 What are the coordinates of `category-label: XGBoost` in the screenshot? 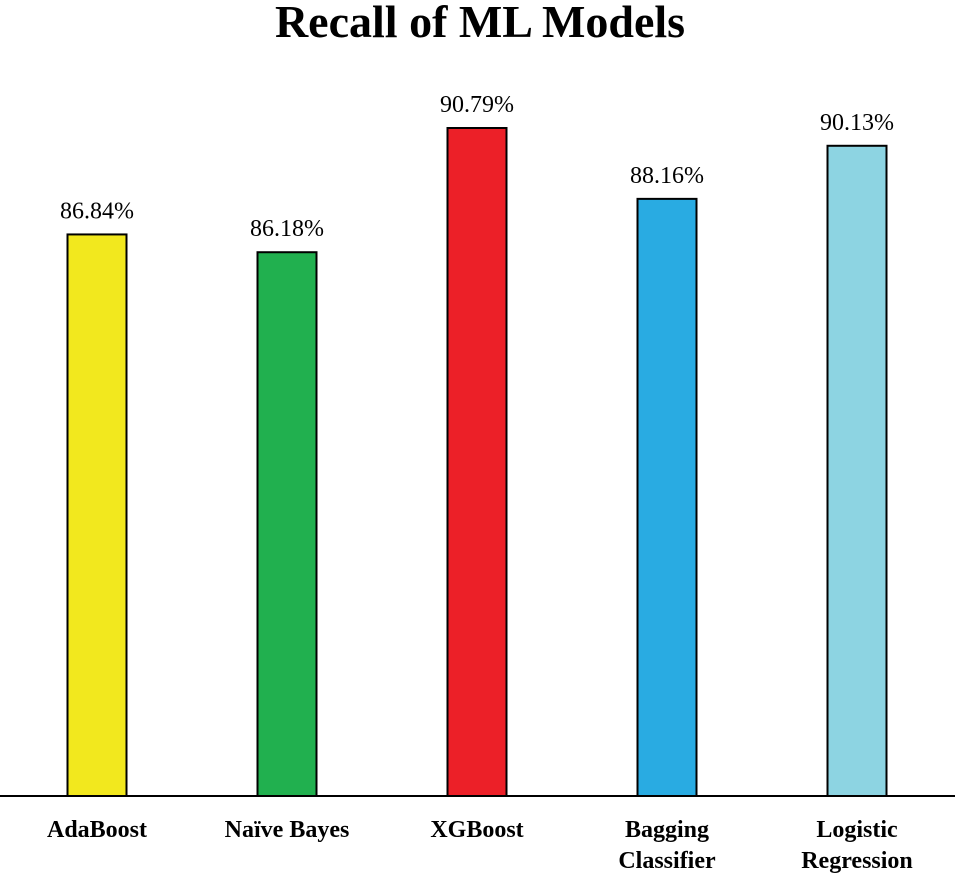 It's located at (476, 830).